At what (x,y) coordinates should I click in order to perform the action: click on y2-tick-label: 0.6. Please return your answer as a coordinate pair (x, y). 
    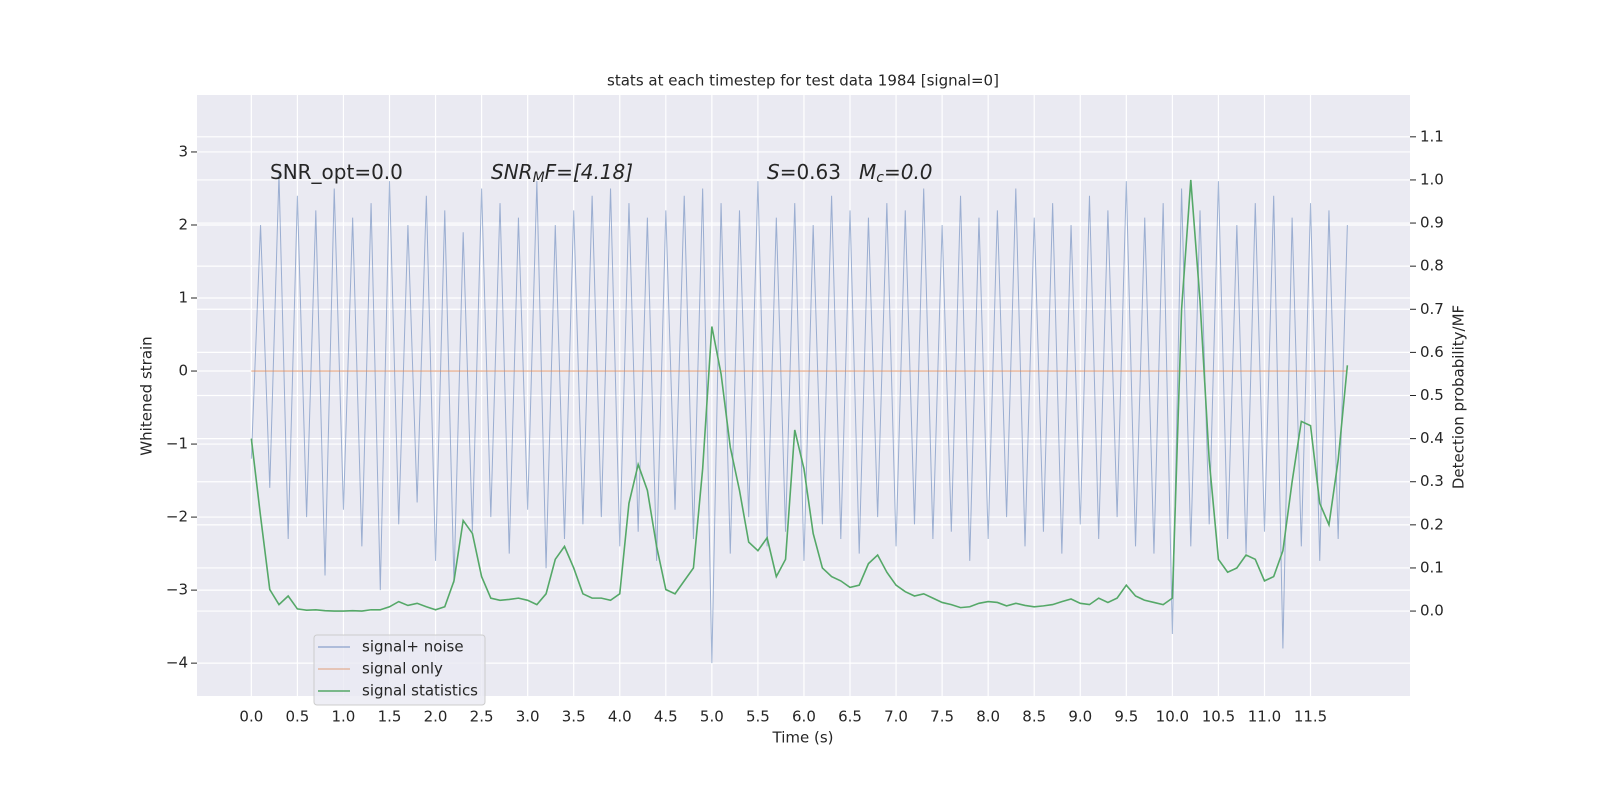
    Looking at the image, I should click on (1432, 352).